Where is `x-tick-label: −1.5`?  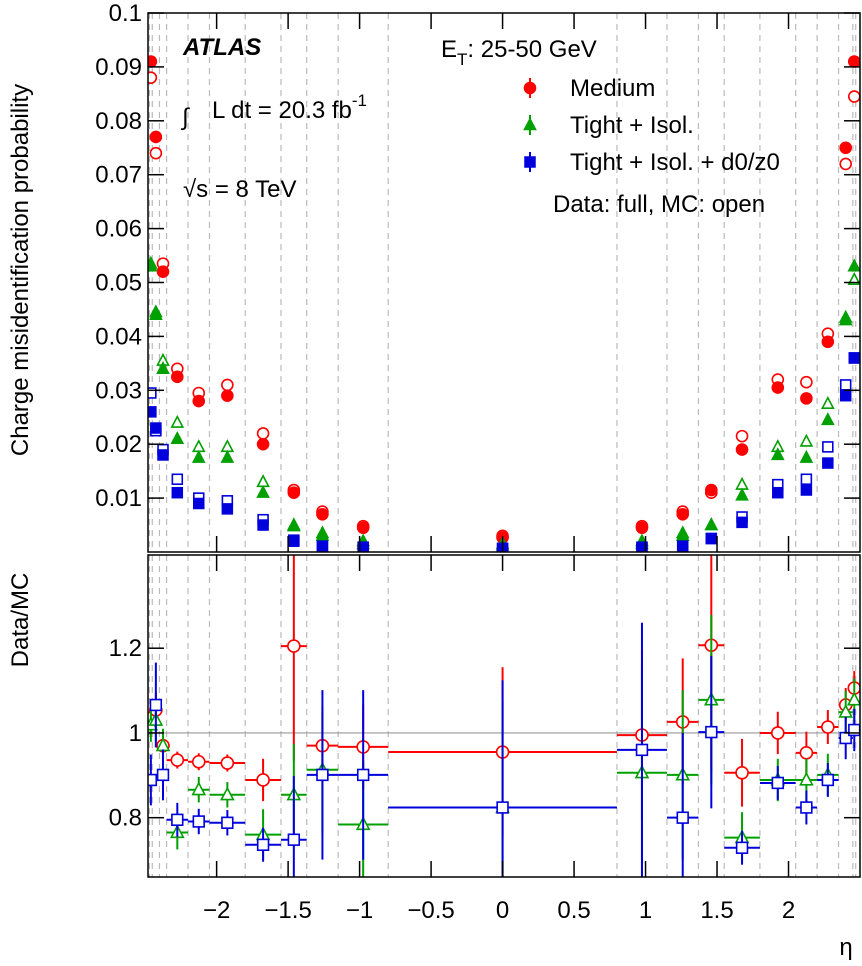 x-tick-label: −1.5 is located at coordinates (287, 910).